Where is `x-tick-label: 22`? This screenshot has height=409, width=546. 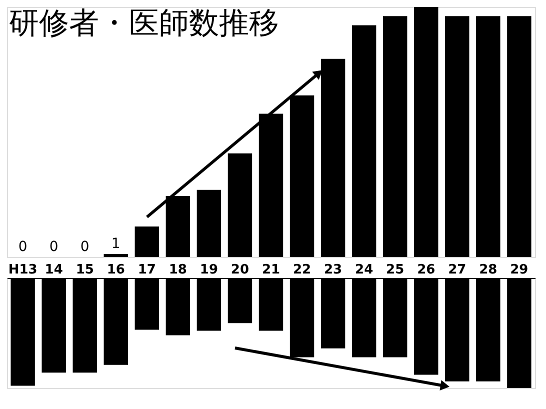 x-tick-label: 22 is located at coordinates (302, 270).